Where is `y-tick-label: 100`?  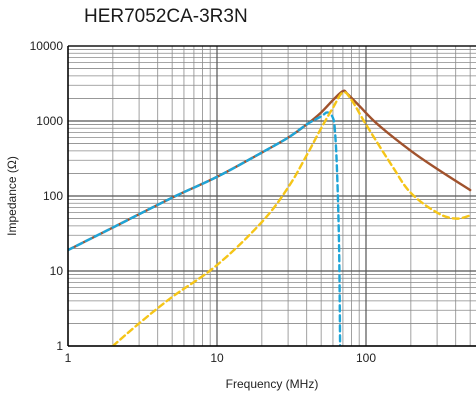
y-tick-label: 100 is located at coordinates (53, 196).